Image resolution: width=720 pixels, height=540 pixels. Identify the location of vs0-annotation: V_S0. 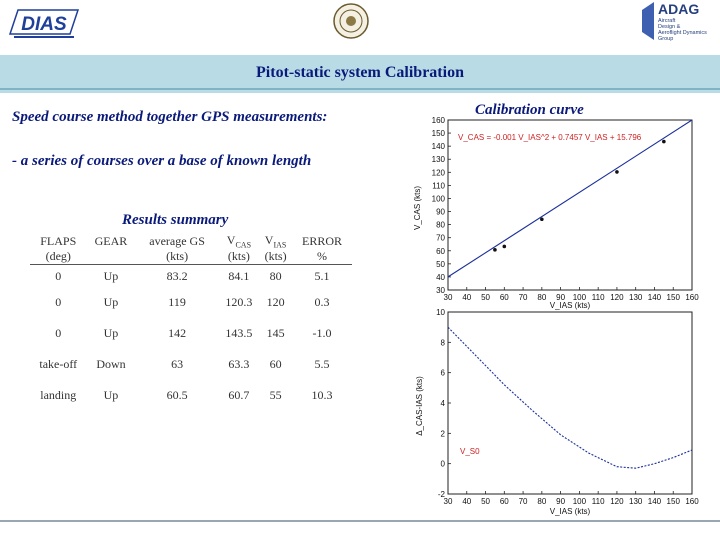
(470, 451).